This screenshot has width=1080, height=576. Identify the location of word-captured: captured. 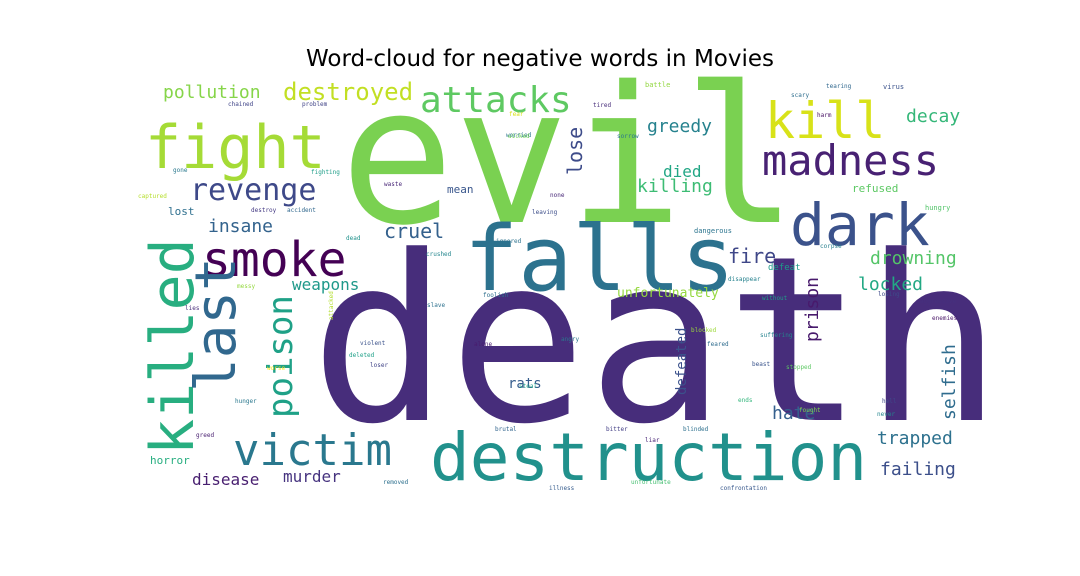
(152, 196).